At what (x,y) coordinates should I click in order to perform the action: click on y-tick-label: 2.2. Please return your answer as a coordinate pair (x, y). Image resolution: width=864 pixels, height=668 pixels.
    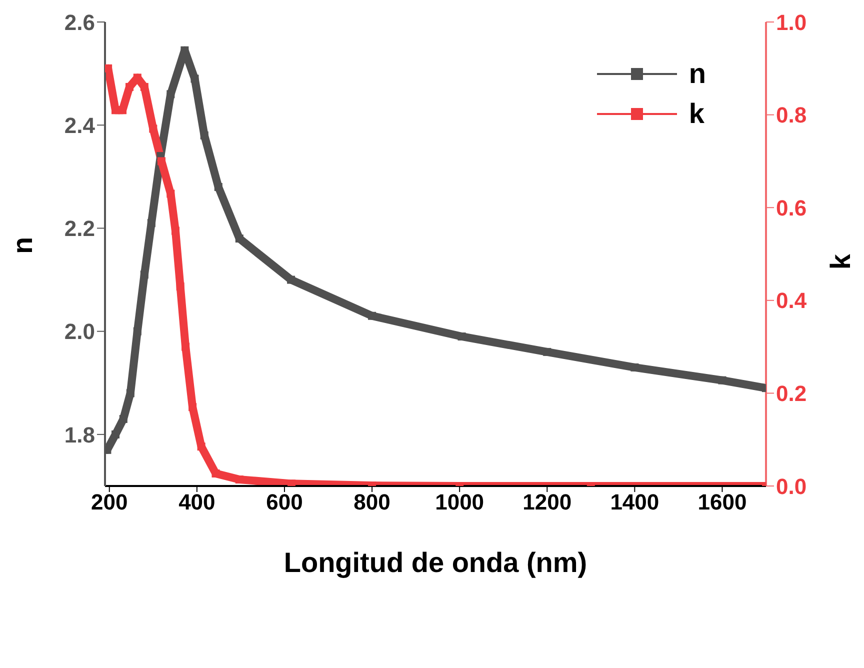
    Looking at the image, I should click on (79, 229).